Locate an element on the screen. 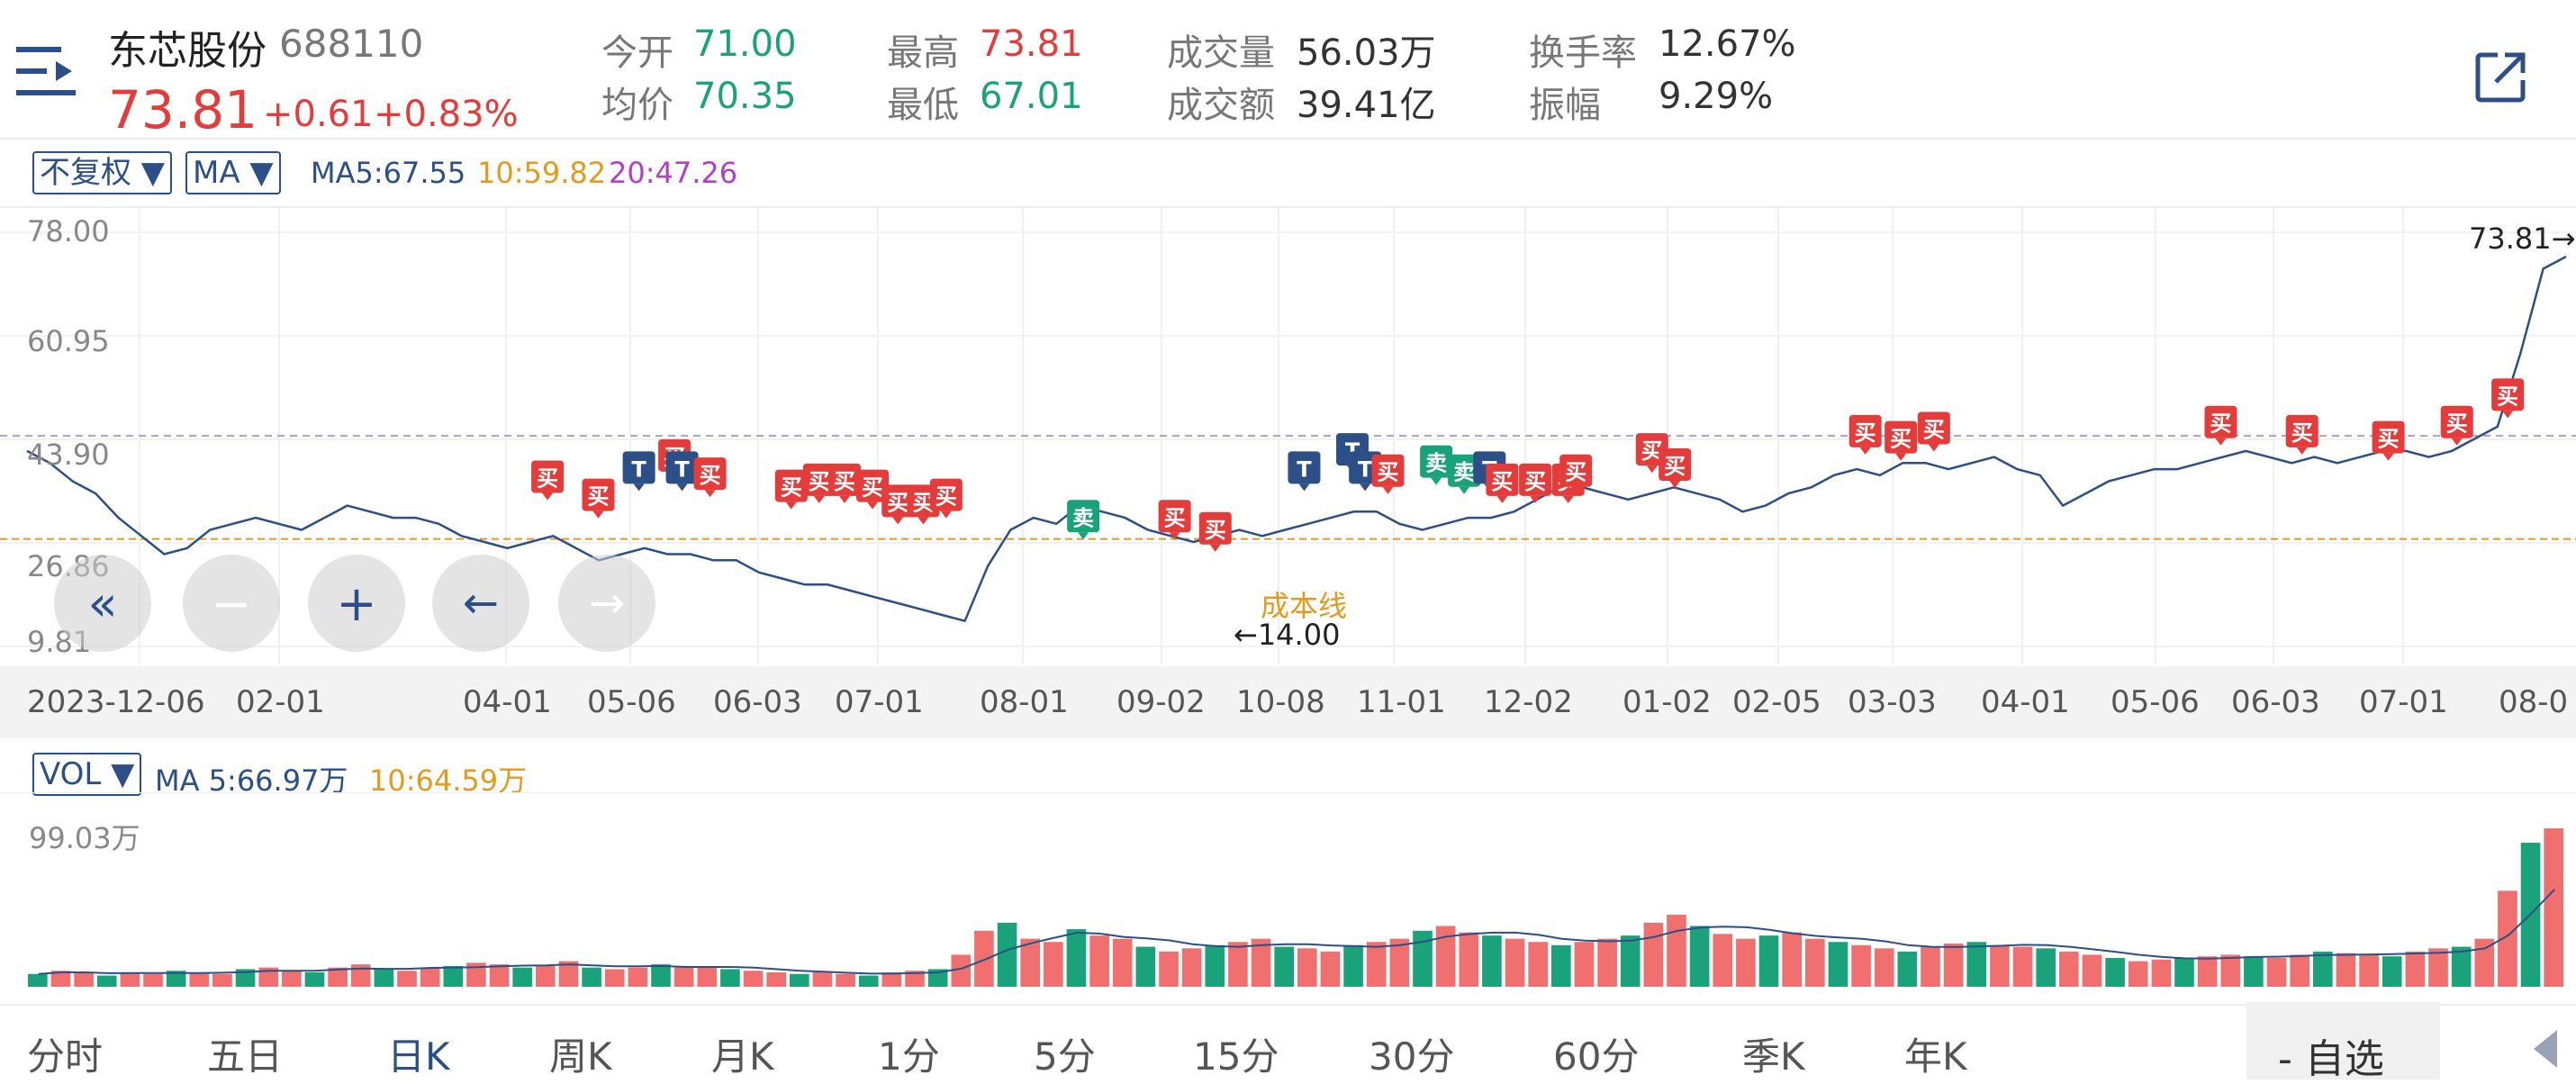 The image size is (2576, 1084). stat-label-high: 最高 is located at coordinates (923, 53).